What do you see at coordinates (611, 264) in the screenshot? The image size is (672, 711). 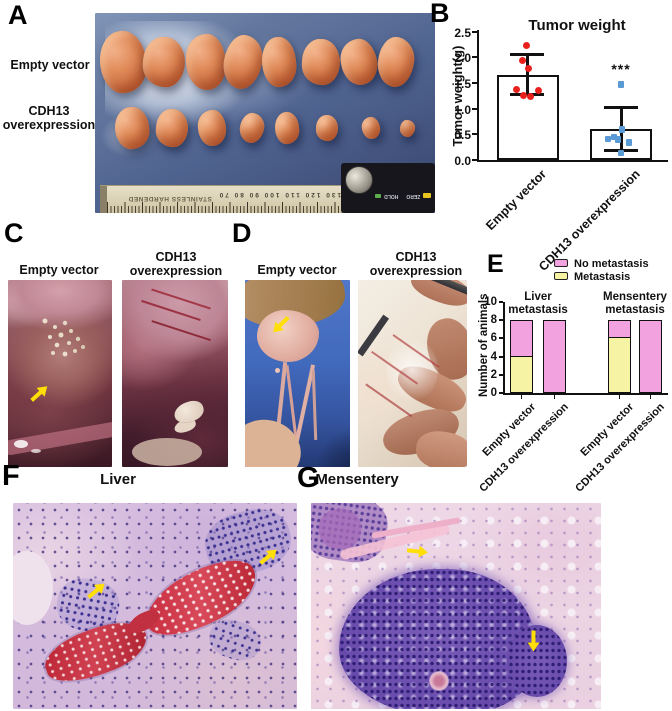 I see `e-legend-label-no-metastasis: No metastasis` at bounding box center [611, 264].